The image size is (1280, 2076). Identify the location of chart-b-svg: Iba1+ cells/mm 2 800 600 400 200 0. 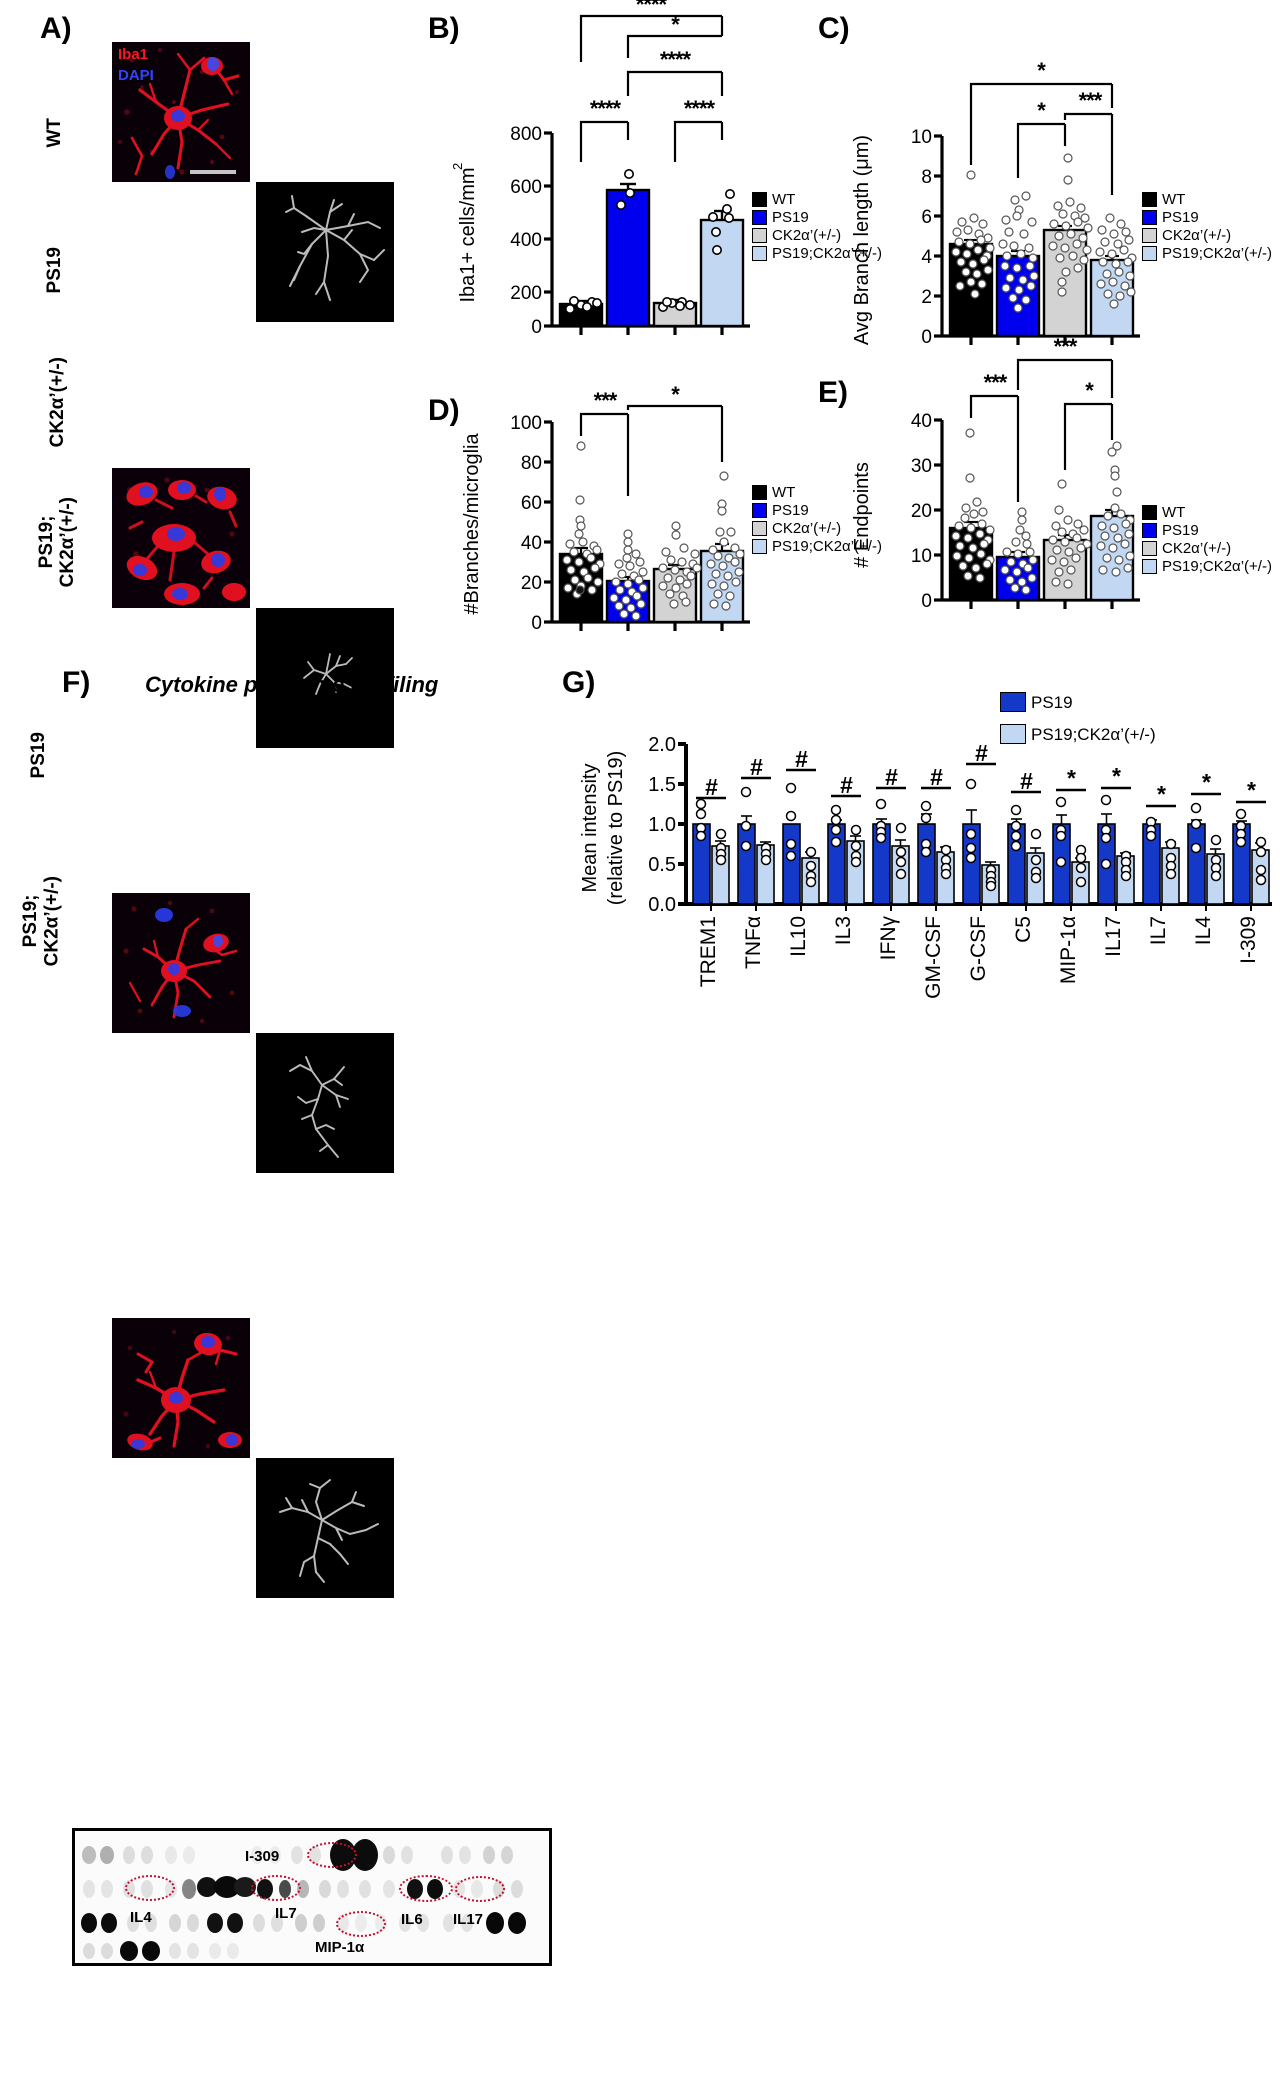
(600, 169).